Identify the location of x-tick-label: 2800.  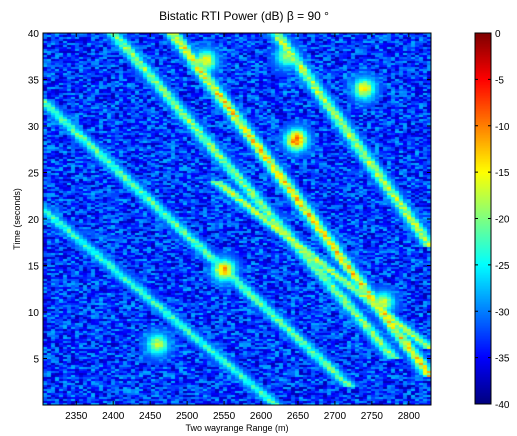
(409, 416).